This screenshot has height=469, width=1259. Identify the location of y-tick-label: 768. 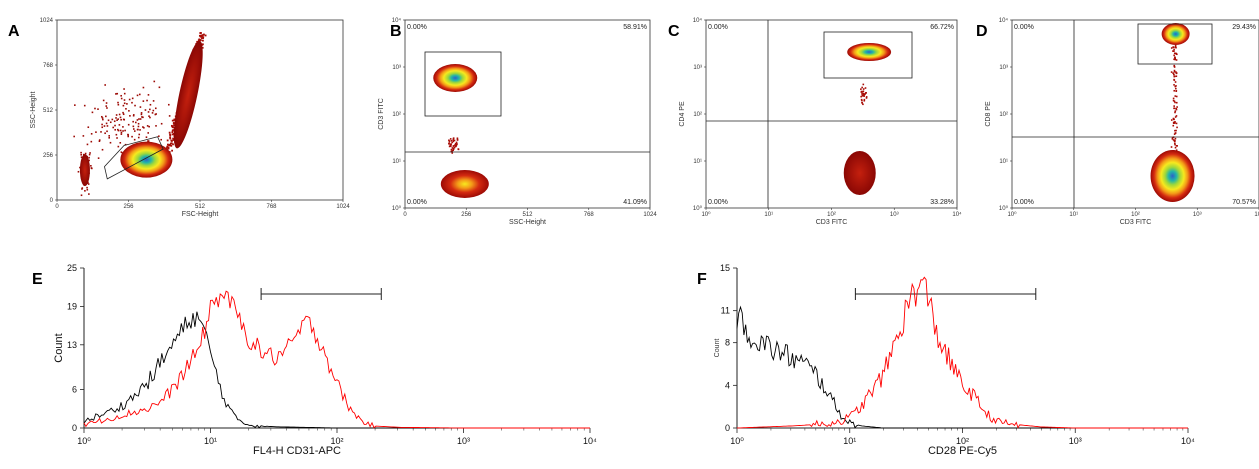
(48, 66).